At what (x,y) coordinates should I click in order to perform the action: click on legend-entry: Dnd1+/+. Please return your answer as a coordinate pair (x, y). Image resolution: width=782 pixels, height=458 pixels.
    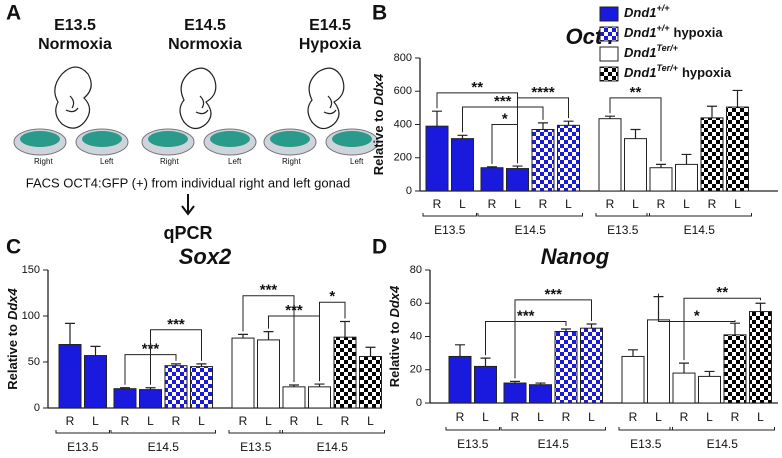
    Looking at the image, I should click on (647, 11).